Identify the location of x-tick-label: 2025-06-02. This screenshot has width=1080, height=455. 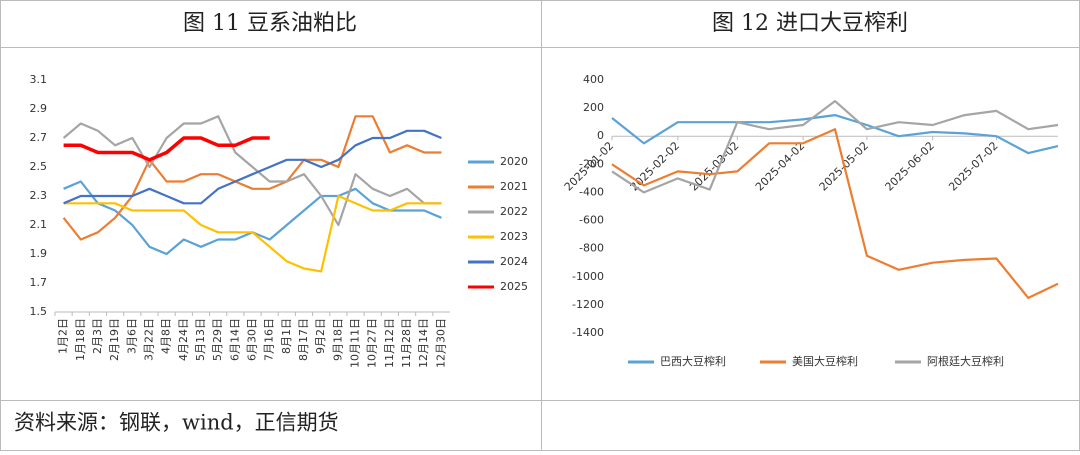
(910, 166).